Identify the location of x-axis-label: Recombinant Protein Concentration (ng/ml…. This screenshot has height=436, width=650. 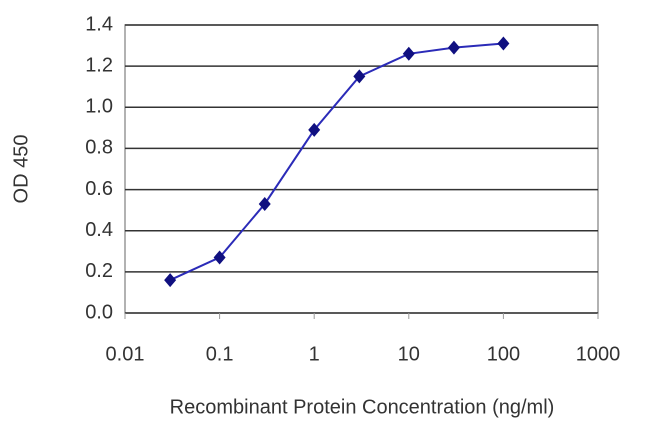
(362, 407).